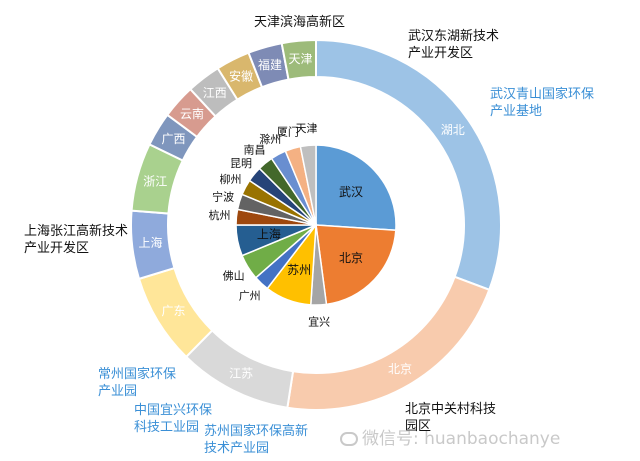  I want to click on outer-slice-label-1: 北京, so click(400, 369).